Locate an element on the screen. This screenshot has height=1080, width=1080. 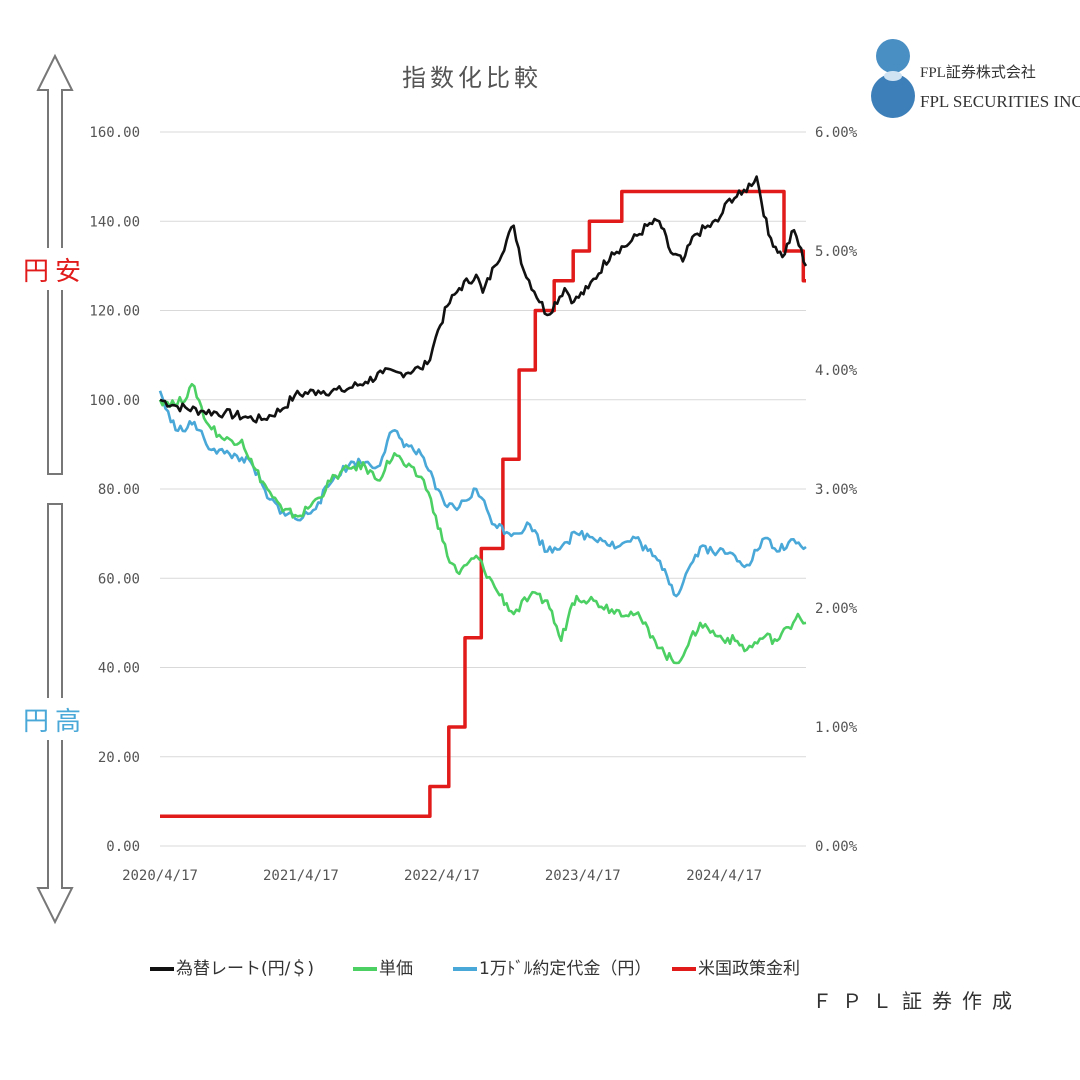
legend-label: 為替レート(円/＄) is located at coordinates (245, 969).